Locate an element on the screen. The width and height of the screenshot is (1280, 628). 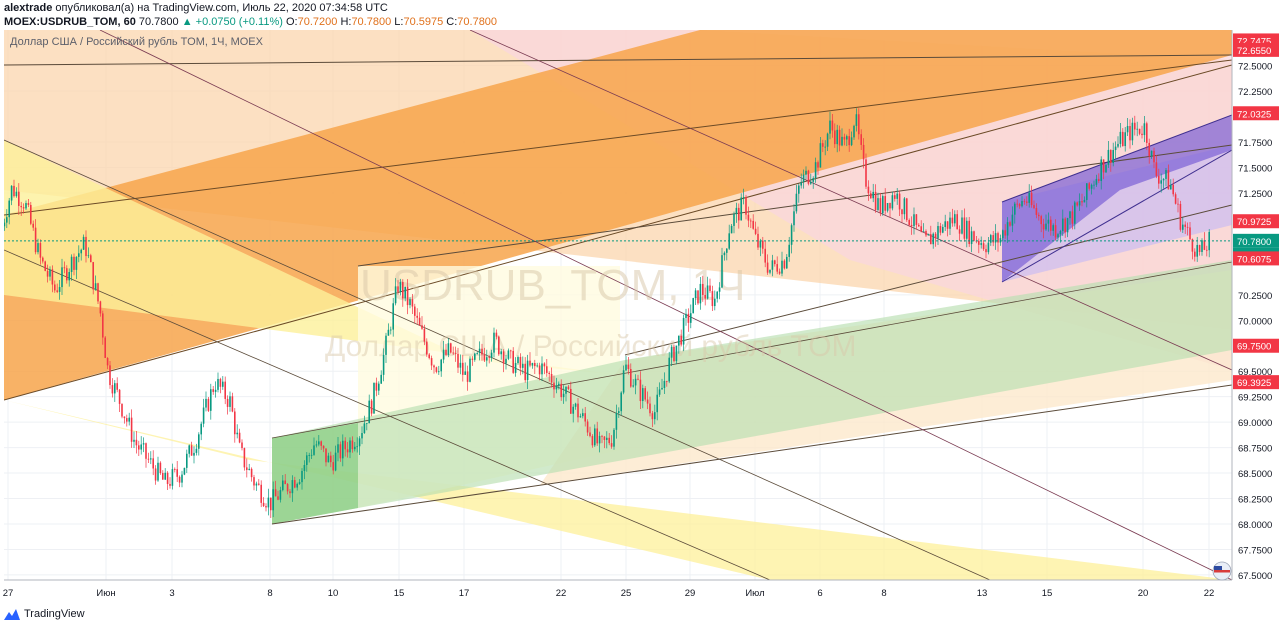
x-tick-label: 10 is located at coordinates (333, 593).